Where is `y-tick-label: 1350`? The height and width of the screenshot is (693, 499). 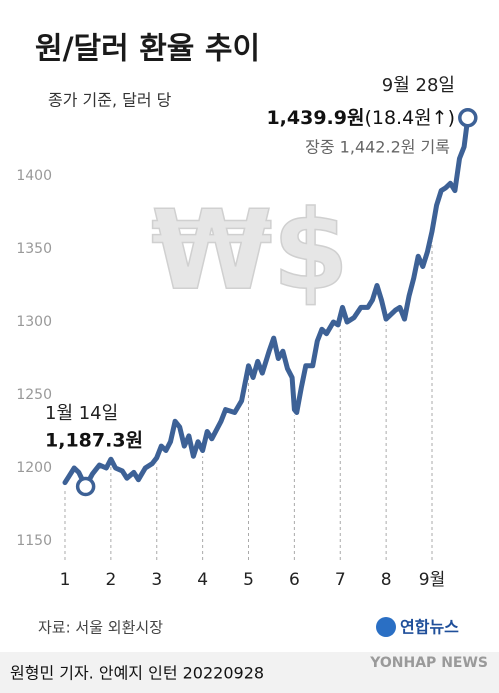
y-tick-label: 1350 is located at coordinates (34, 249).